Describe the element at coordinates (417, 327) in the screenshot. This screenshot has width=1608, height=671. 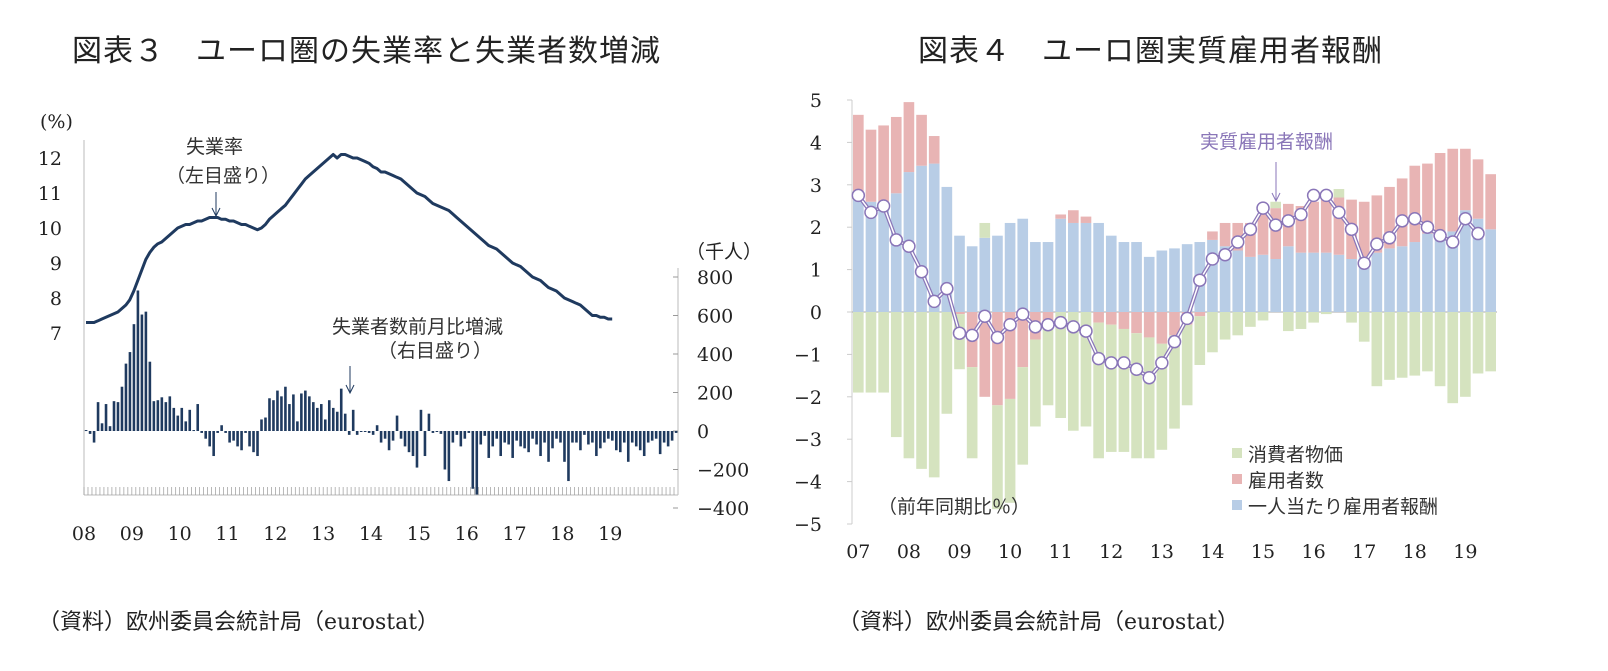
I see `unemployed-change-label: 失業者数前月比増減` at that location.